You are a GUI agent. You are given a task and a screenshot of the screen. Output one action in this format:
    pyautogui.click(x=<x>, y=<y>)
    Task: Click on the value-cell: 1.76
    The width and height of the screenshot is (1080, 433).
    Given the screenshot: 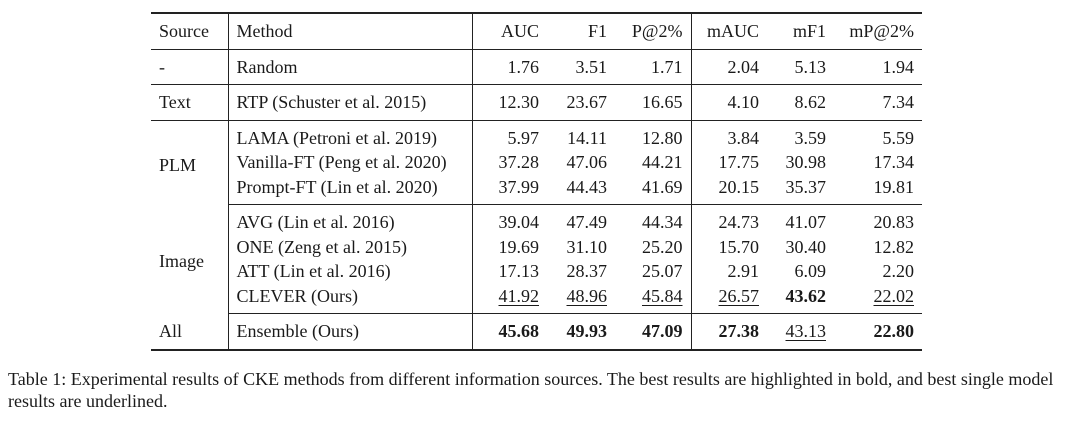 What is the action you would take?
    pyautogui.click(x=509, y=67)
    